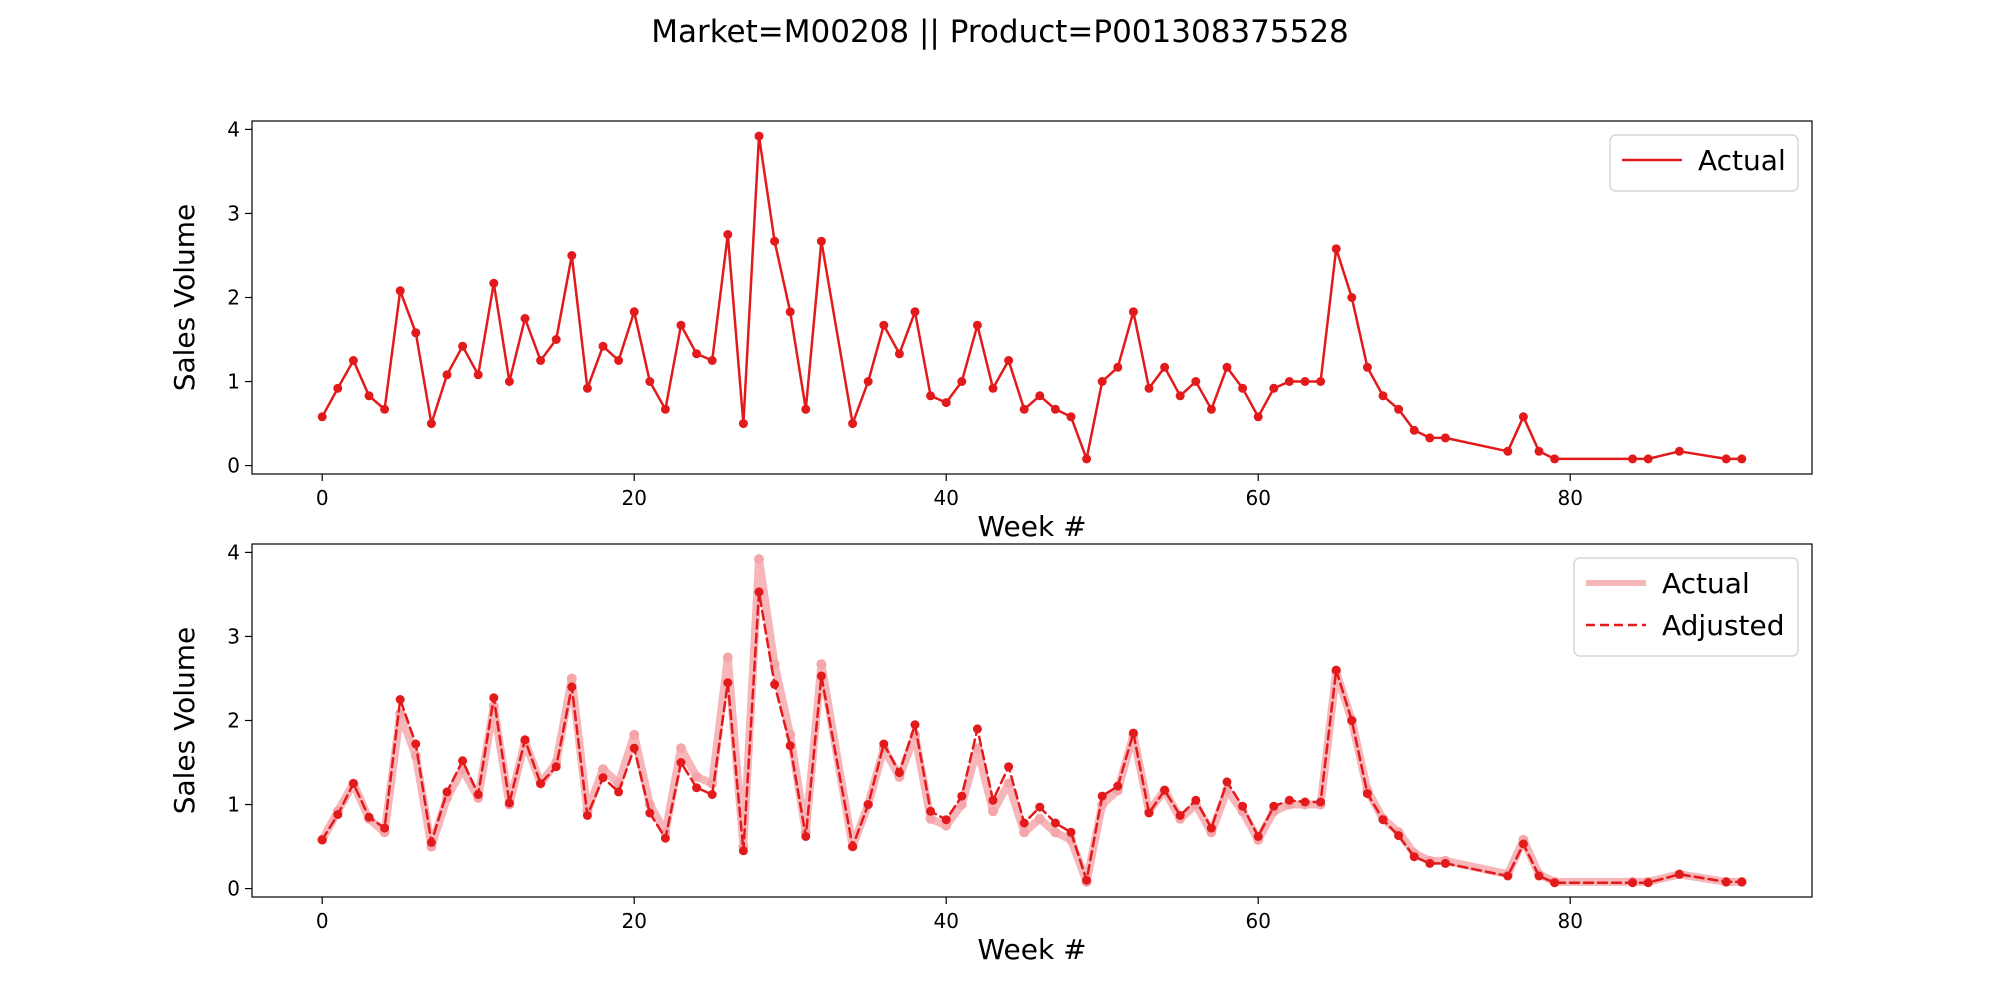 Image resolution: width=2000 pixels, height=1000 pixels. Describe the element at coordinates (1257, 921) in the screenshot. I see `x-tick-label: 60` at that location.